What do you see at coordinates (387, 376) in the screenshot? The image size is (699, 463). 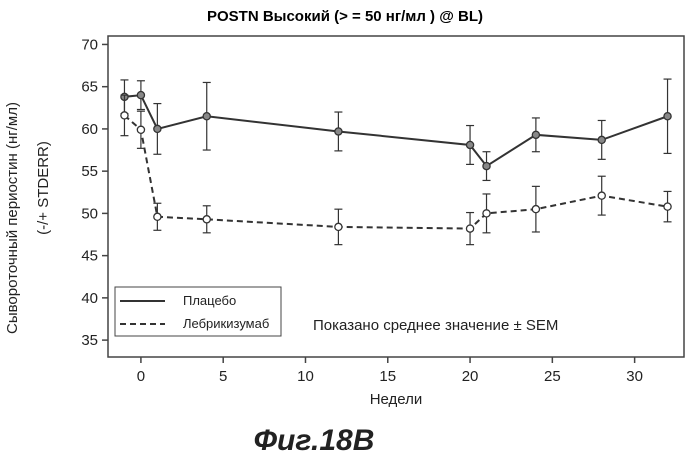 I see `x-tick-label: 15` at bounding box center [387, 376].